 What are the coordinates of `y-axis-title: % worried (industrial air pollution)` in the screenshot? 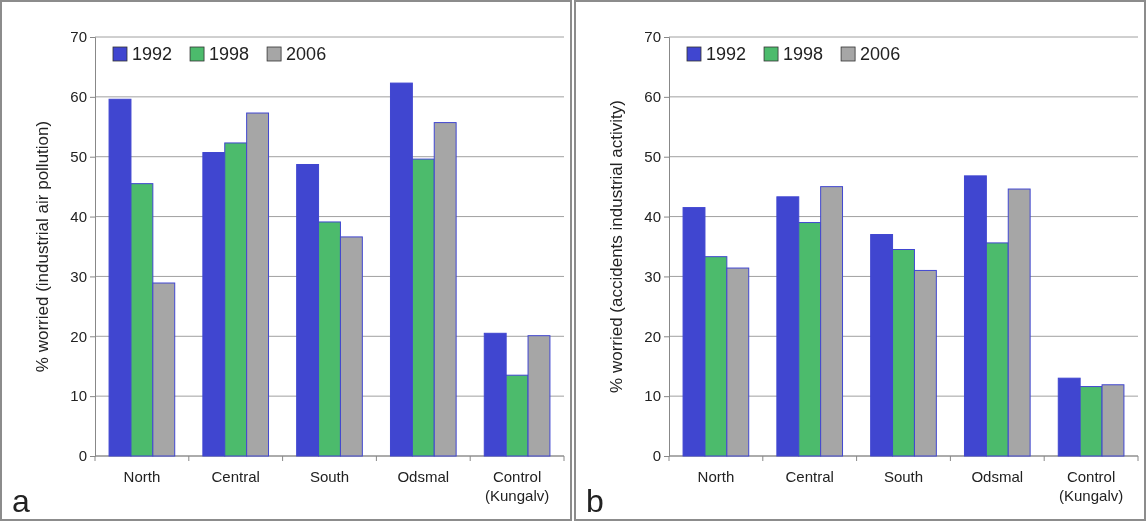 It's located at (42, 246).